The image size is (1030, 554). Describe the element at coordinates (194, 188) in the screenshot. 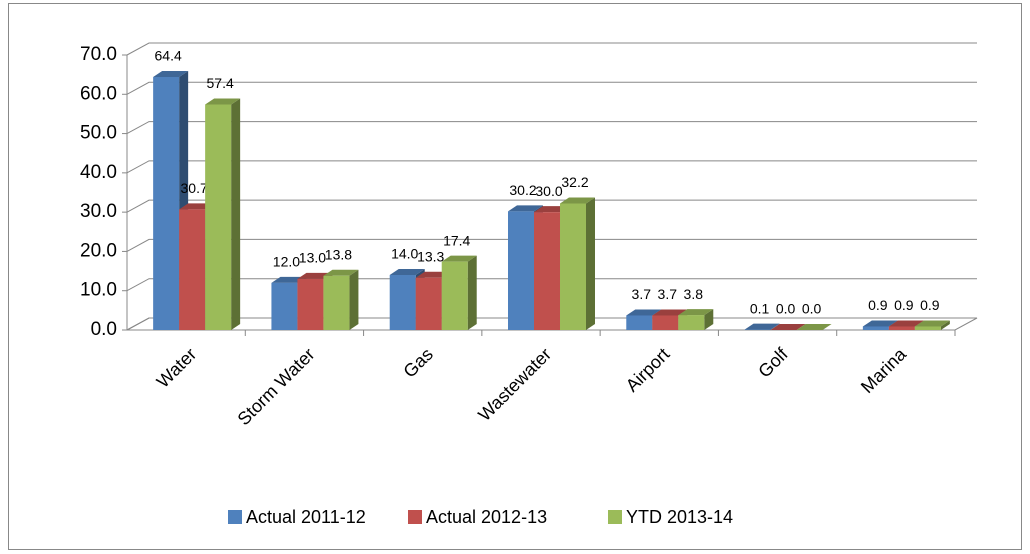

I see `data-label: 30.7` at that location.